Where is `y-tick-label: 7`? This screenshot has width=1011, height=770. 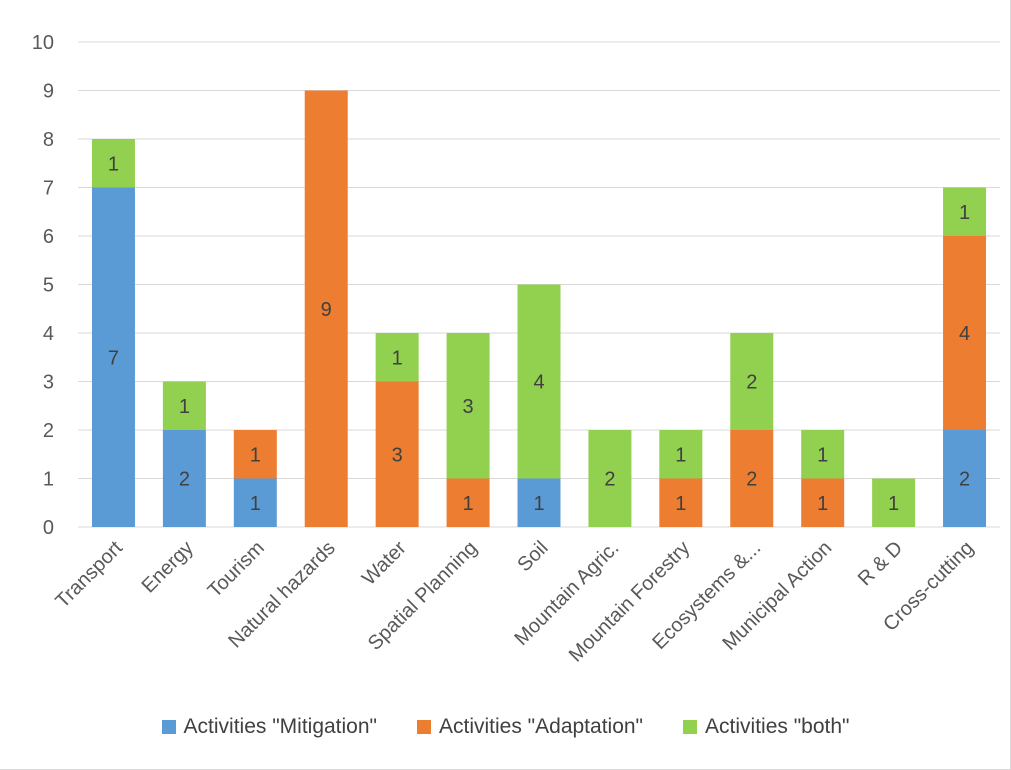
y-tick-label: 7 is located at coordinates (48, 189).